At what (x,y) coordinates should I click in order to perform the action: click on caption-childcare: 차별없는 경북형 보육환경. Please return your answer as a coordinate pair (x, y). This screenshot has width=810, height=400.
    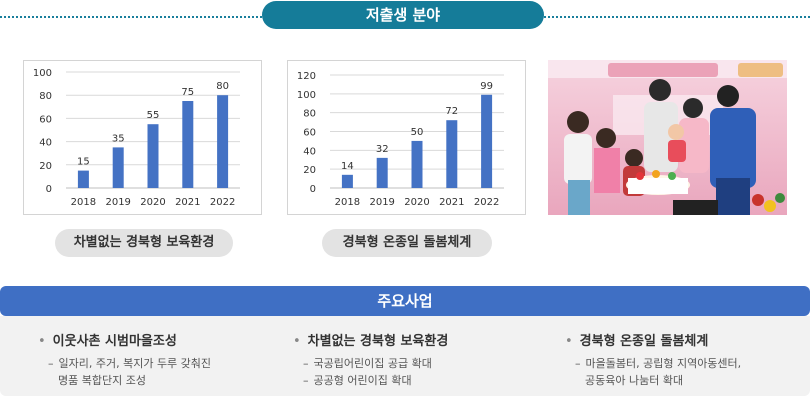
    Looking at the image, I should click on (144, 243).